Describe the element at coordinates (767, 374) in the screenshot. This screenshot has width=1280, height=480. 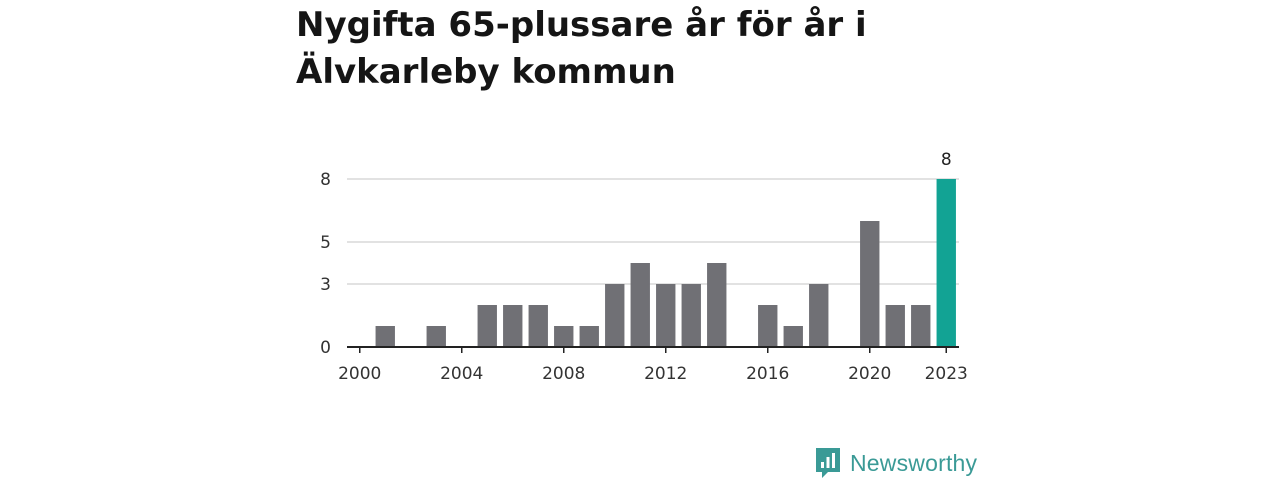
I see `x-tick-label: 2016` at that location.